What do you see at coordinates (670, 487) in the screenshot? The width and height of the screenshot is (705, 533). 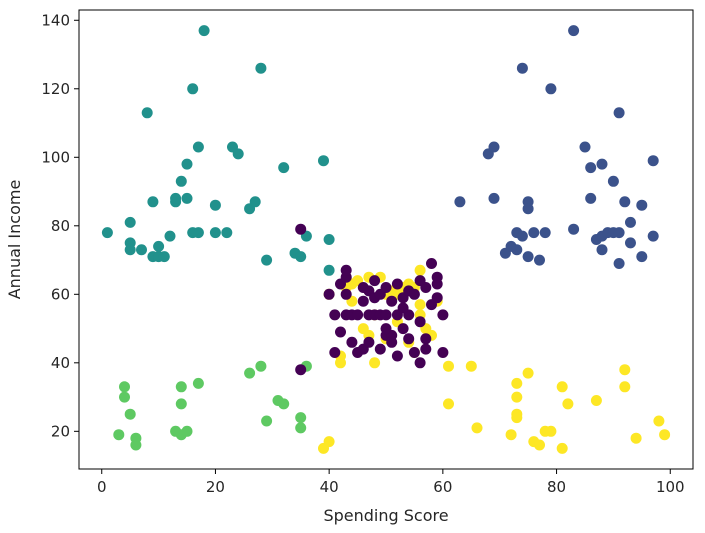 I see `x-tick-label: 100` at bounding box center [670, 487].